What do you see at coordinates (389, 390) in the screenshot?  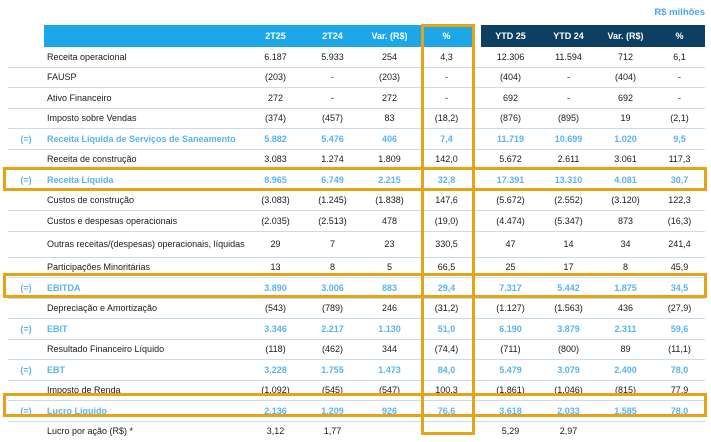 I see `row-value: (547)` at bounding box center [389, 390].